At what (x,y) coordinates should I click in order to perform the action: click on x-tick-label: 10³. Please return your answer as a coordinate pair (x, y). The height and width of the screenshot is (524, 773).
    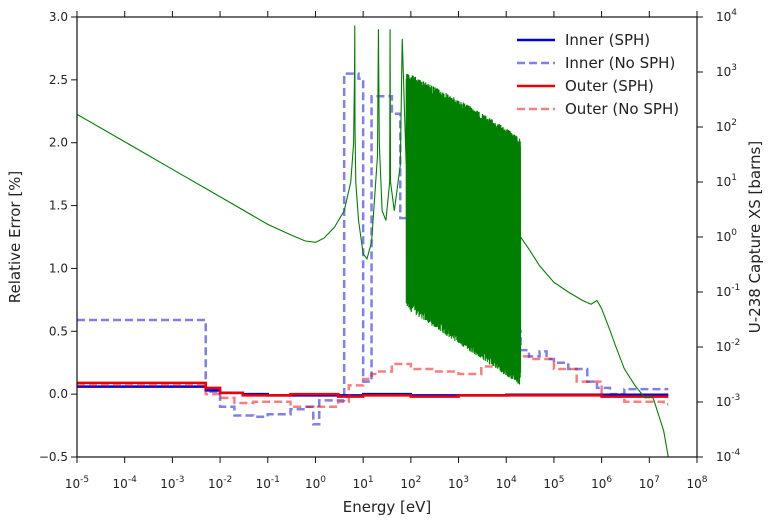
    Looking at the image, I should click on (458, 483).